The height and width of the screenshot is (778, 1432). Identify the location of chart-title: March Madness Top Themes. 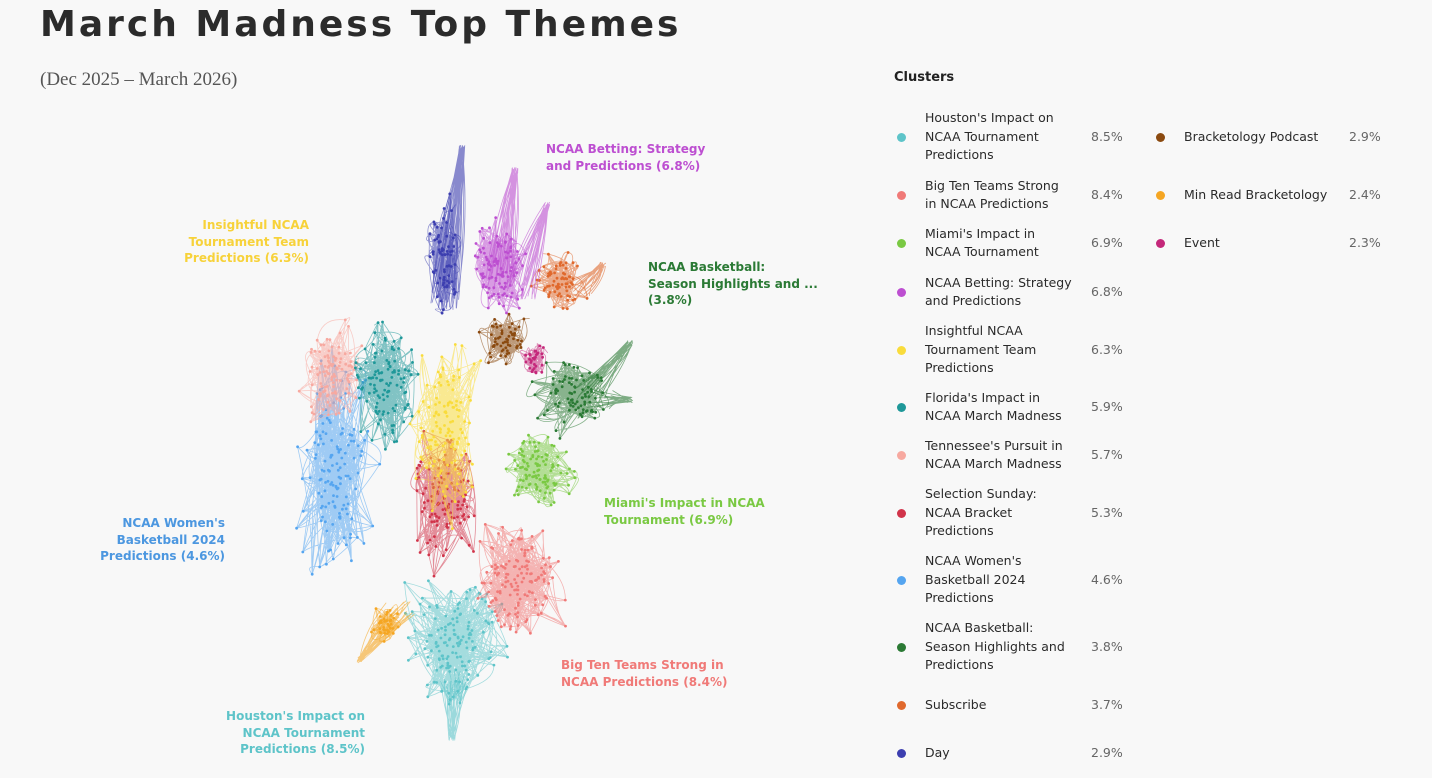
(361, 24).